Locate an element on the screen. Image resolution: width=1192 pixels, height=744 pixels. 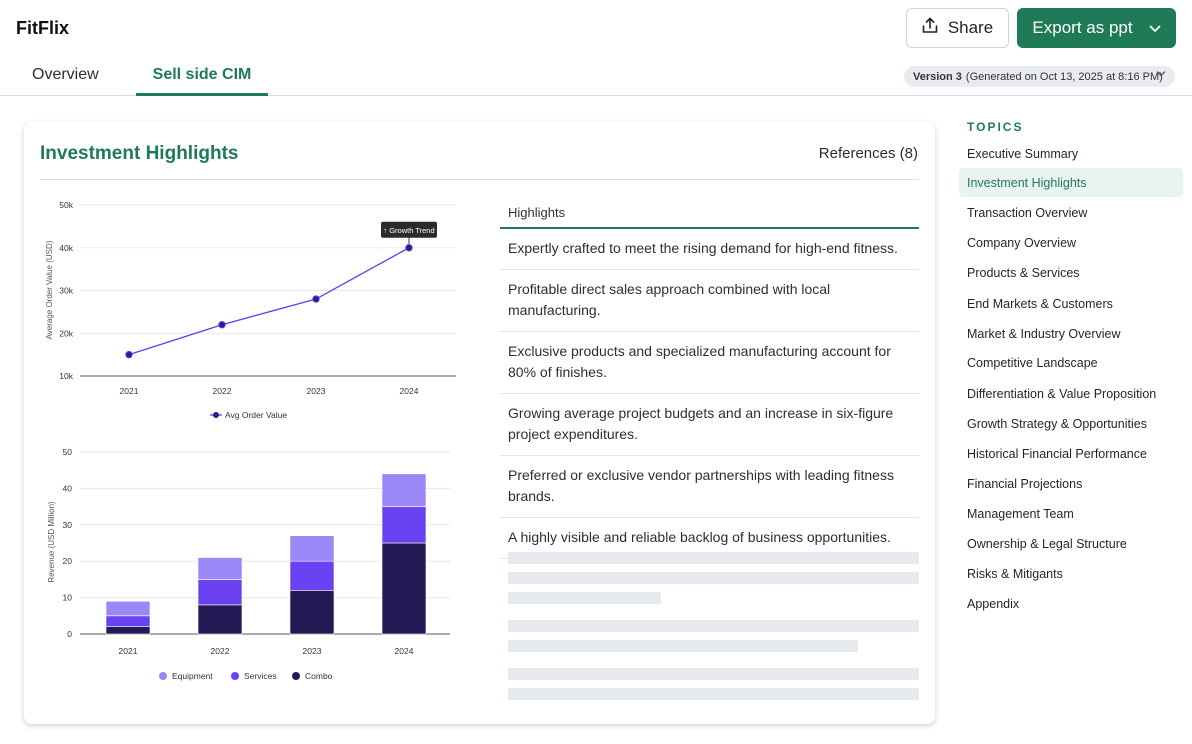
annotation-label: ↑ Growth Trend is located at coordinates (408, 230).